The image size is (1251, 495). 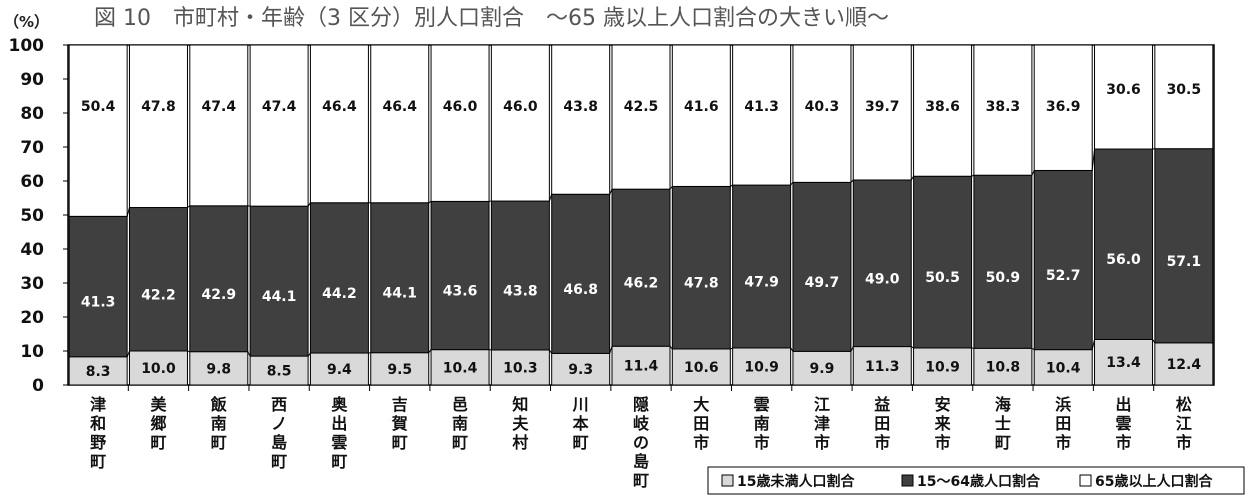 What do you see at coordinates (460, 292) in the screenshot?
I see `data-label: 43.6` at bounding box center [460, 292].